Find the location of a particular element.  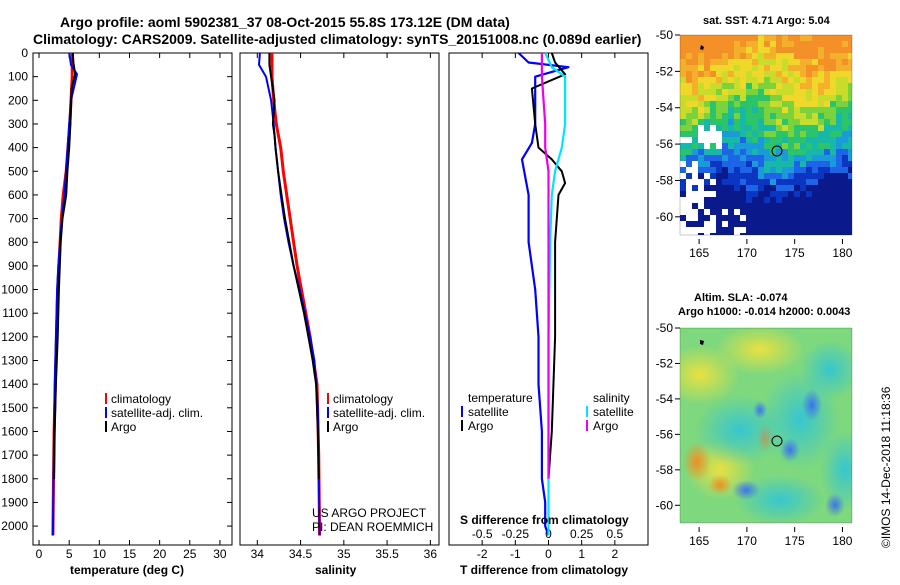

map-x-tick-label: 175 is located at coordinates (795, 253).